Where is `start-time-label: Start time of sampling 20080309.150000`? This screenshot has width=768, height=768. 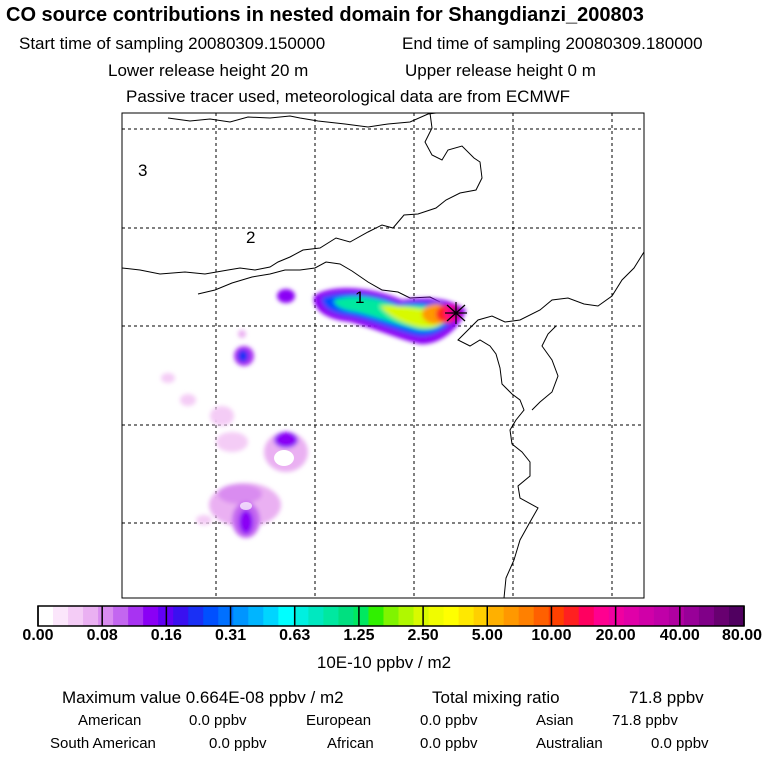
start-time-label: Start time of sampling 20080309.150000 is located at coordinates (172, 43).